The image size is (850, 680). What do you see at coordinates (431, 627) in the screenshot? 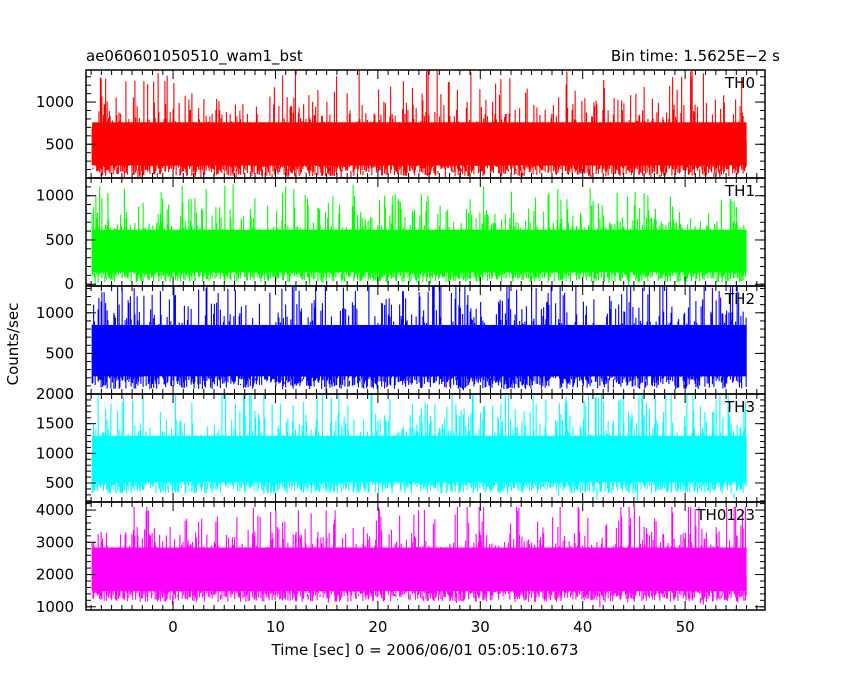
I see `x-axis: 0 10 20 30 40 50` at bounding box center [431, 627].